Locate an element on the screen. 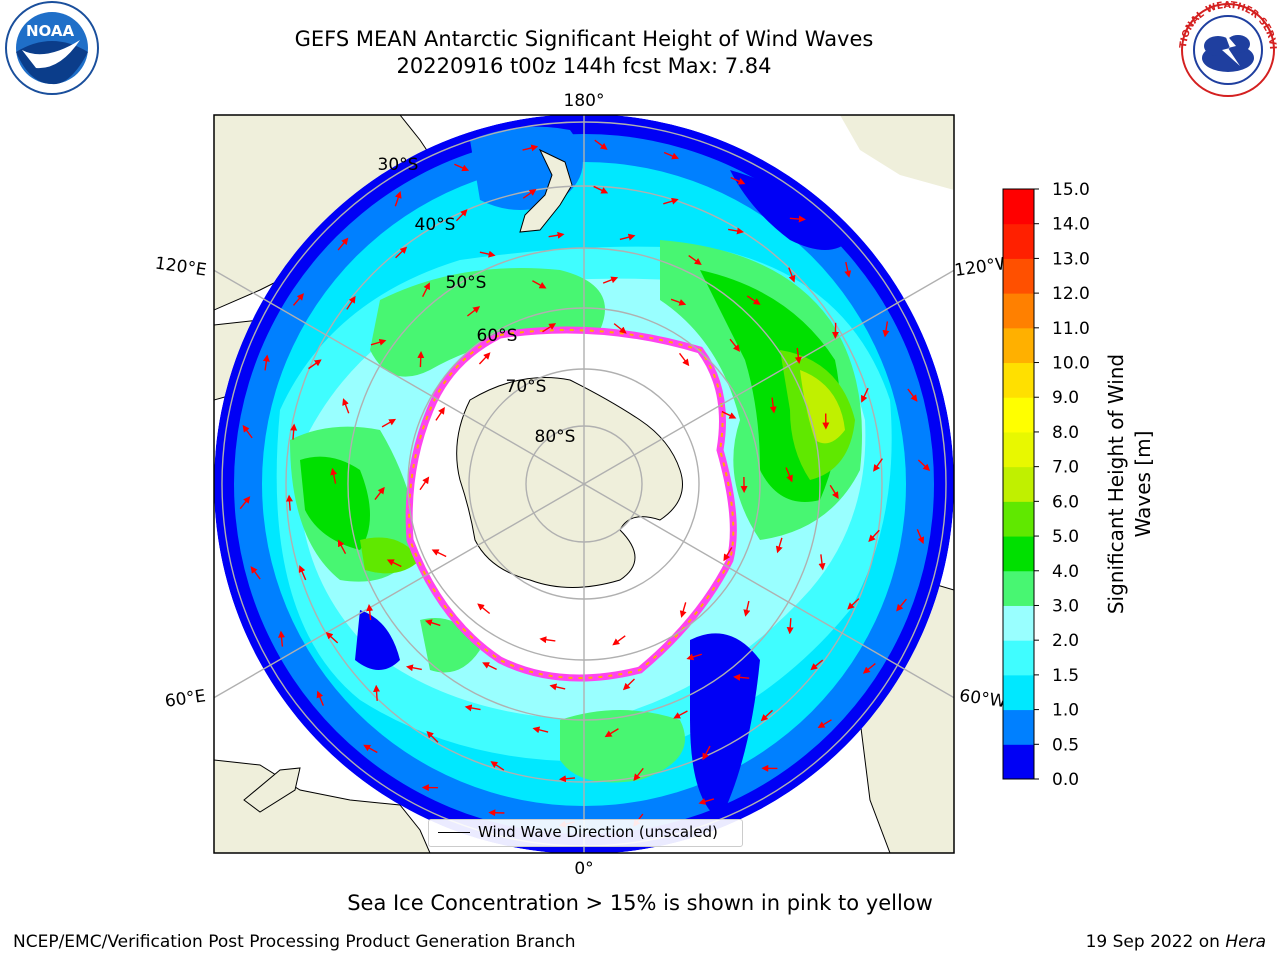 This screenshot has width=1280, height=960. lon-label-120e: 120°E is located at coordinates (181, 267).